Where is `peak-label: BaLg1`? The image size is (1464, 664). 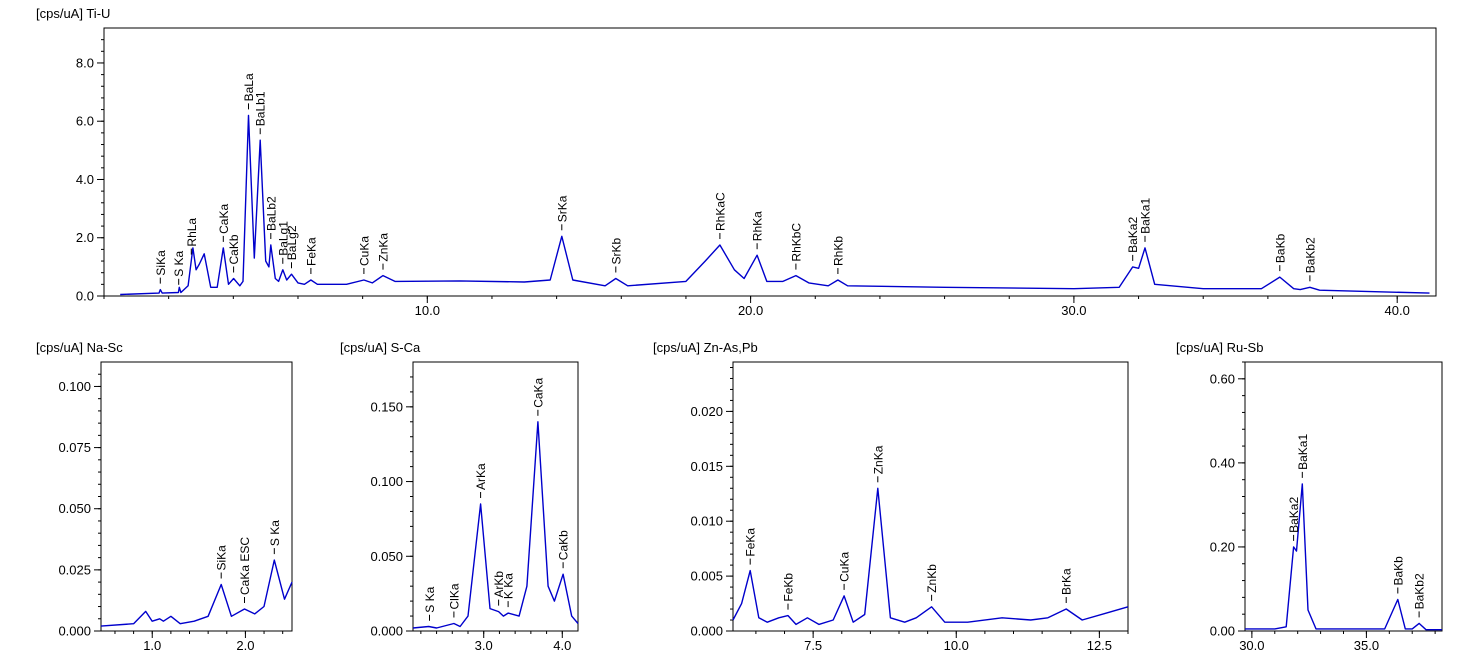 peak-label: BaLg1 is located at coordinates (283, 242).